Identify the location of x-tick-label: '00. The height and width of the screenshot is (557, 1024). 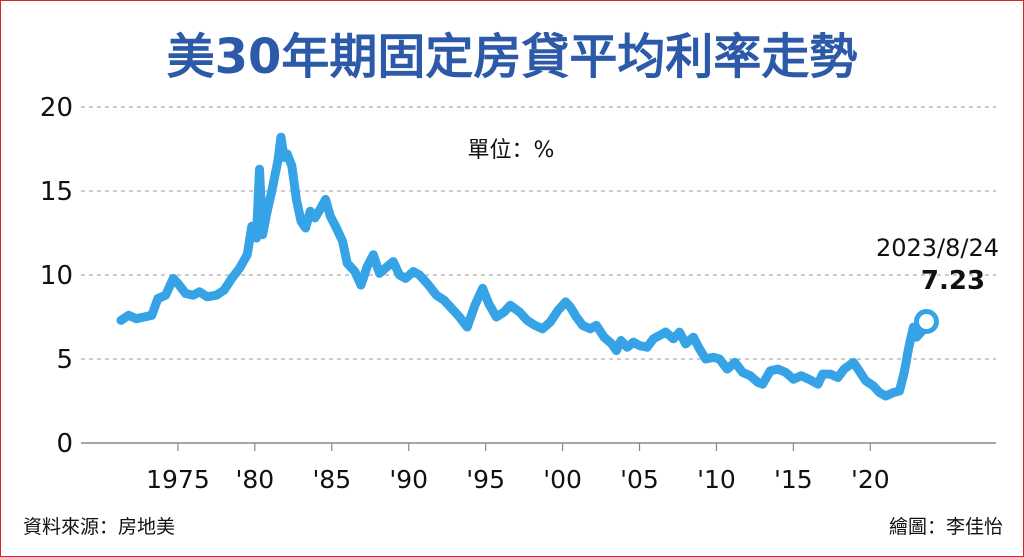
(562, 479).